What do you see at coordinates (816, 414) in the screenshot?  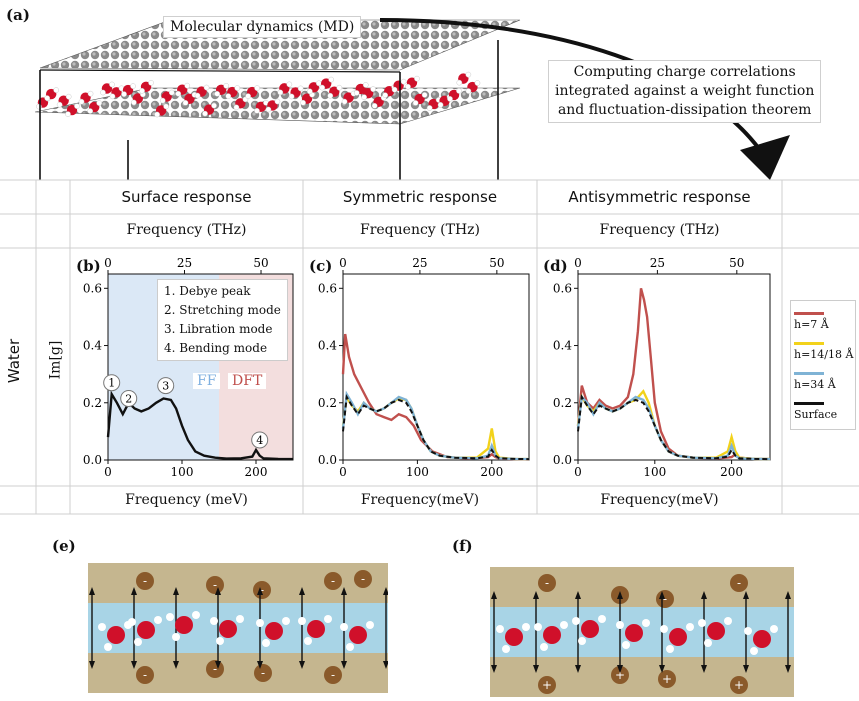 I see `legend-label-surface: Surface` at bounding box center [816, 414].